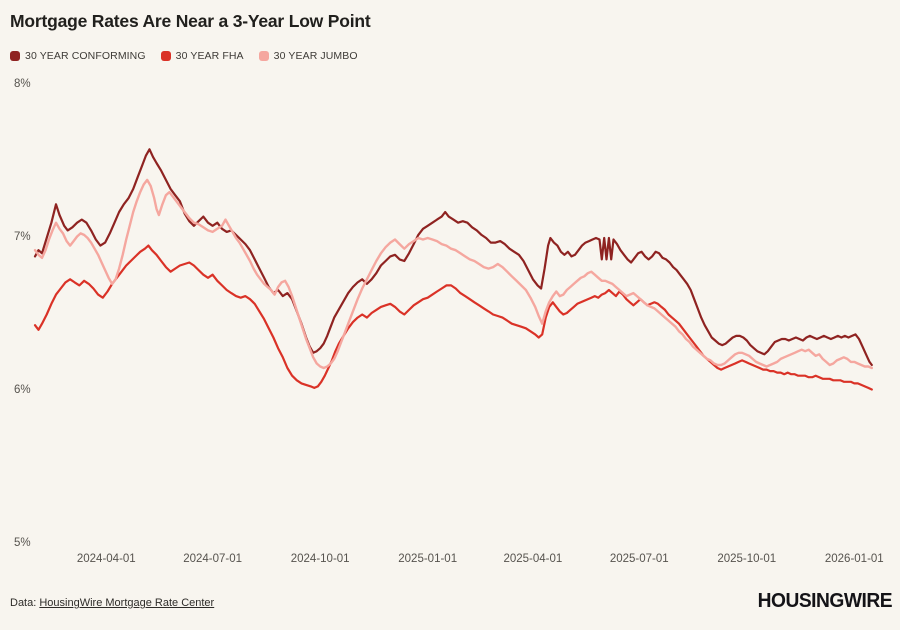  I want to click on y-tick-label: 5%, so click(22, 543).